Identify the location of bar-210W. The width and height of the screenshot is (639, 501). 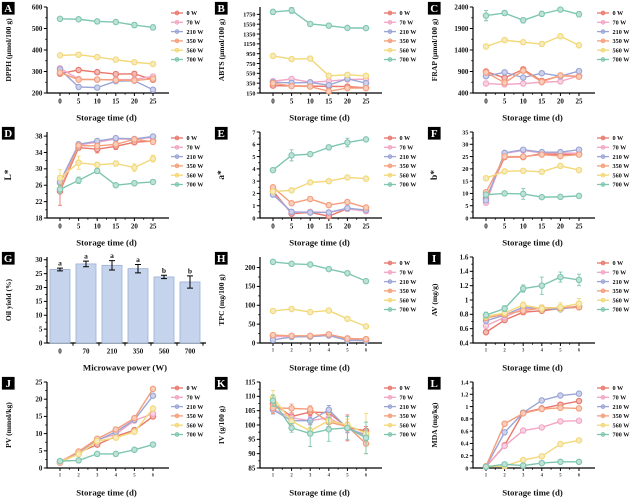
(112, 304).